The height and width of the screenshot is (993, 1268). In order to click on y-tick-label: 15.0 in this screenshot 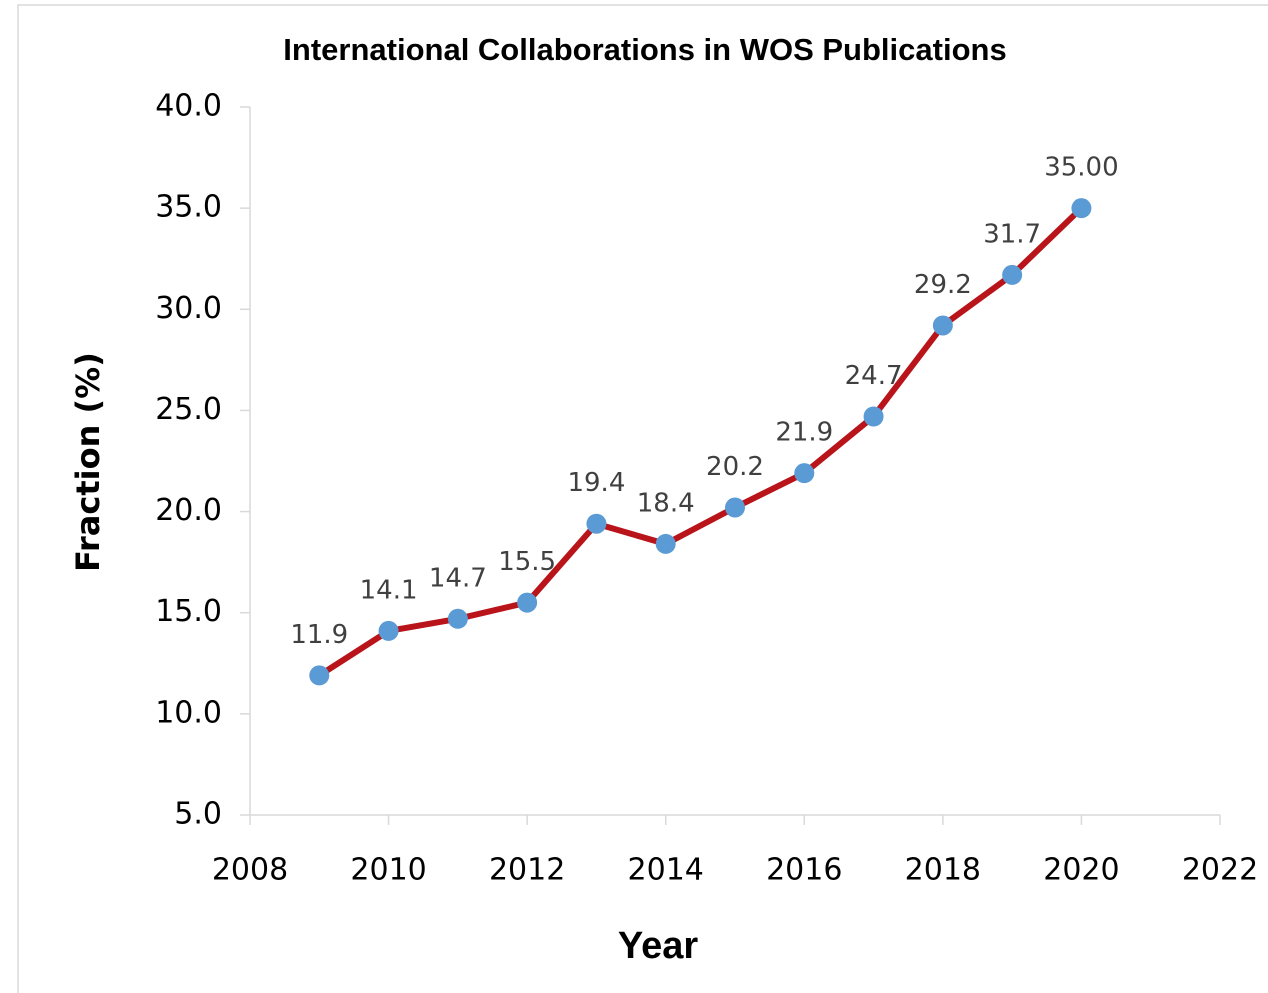, I will do `click(188, 611)`.